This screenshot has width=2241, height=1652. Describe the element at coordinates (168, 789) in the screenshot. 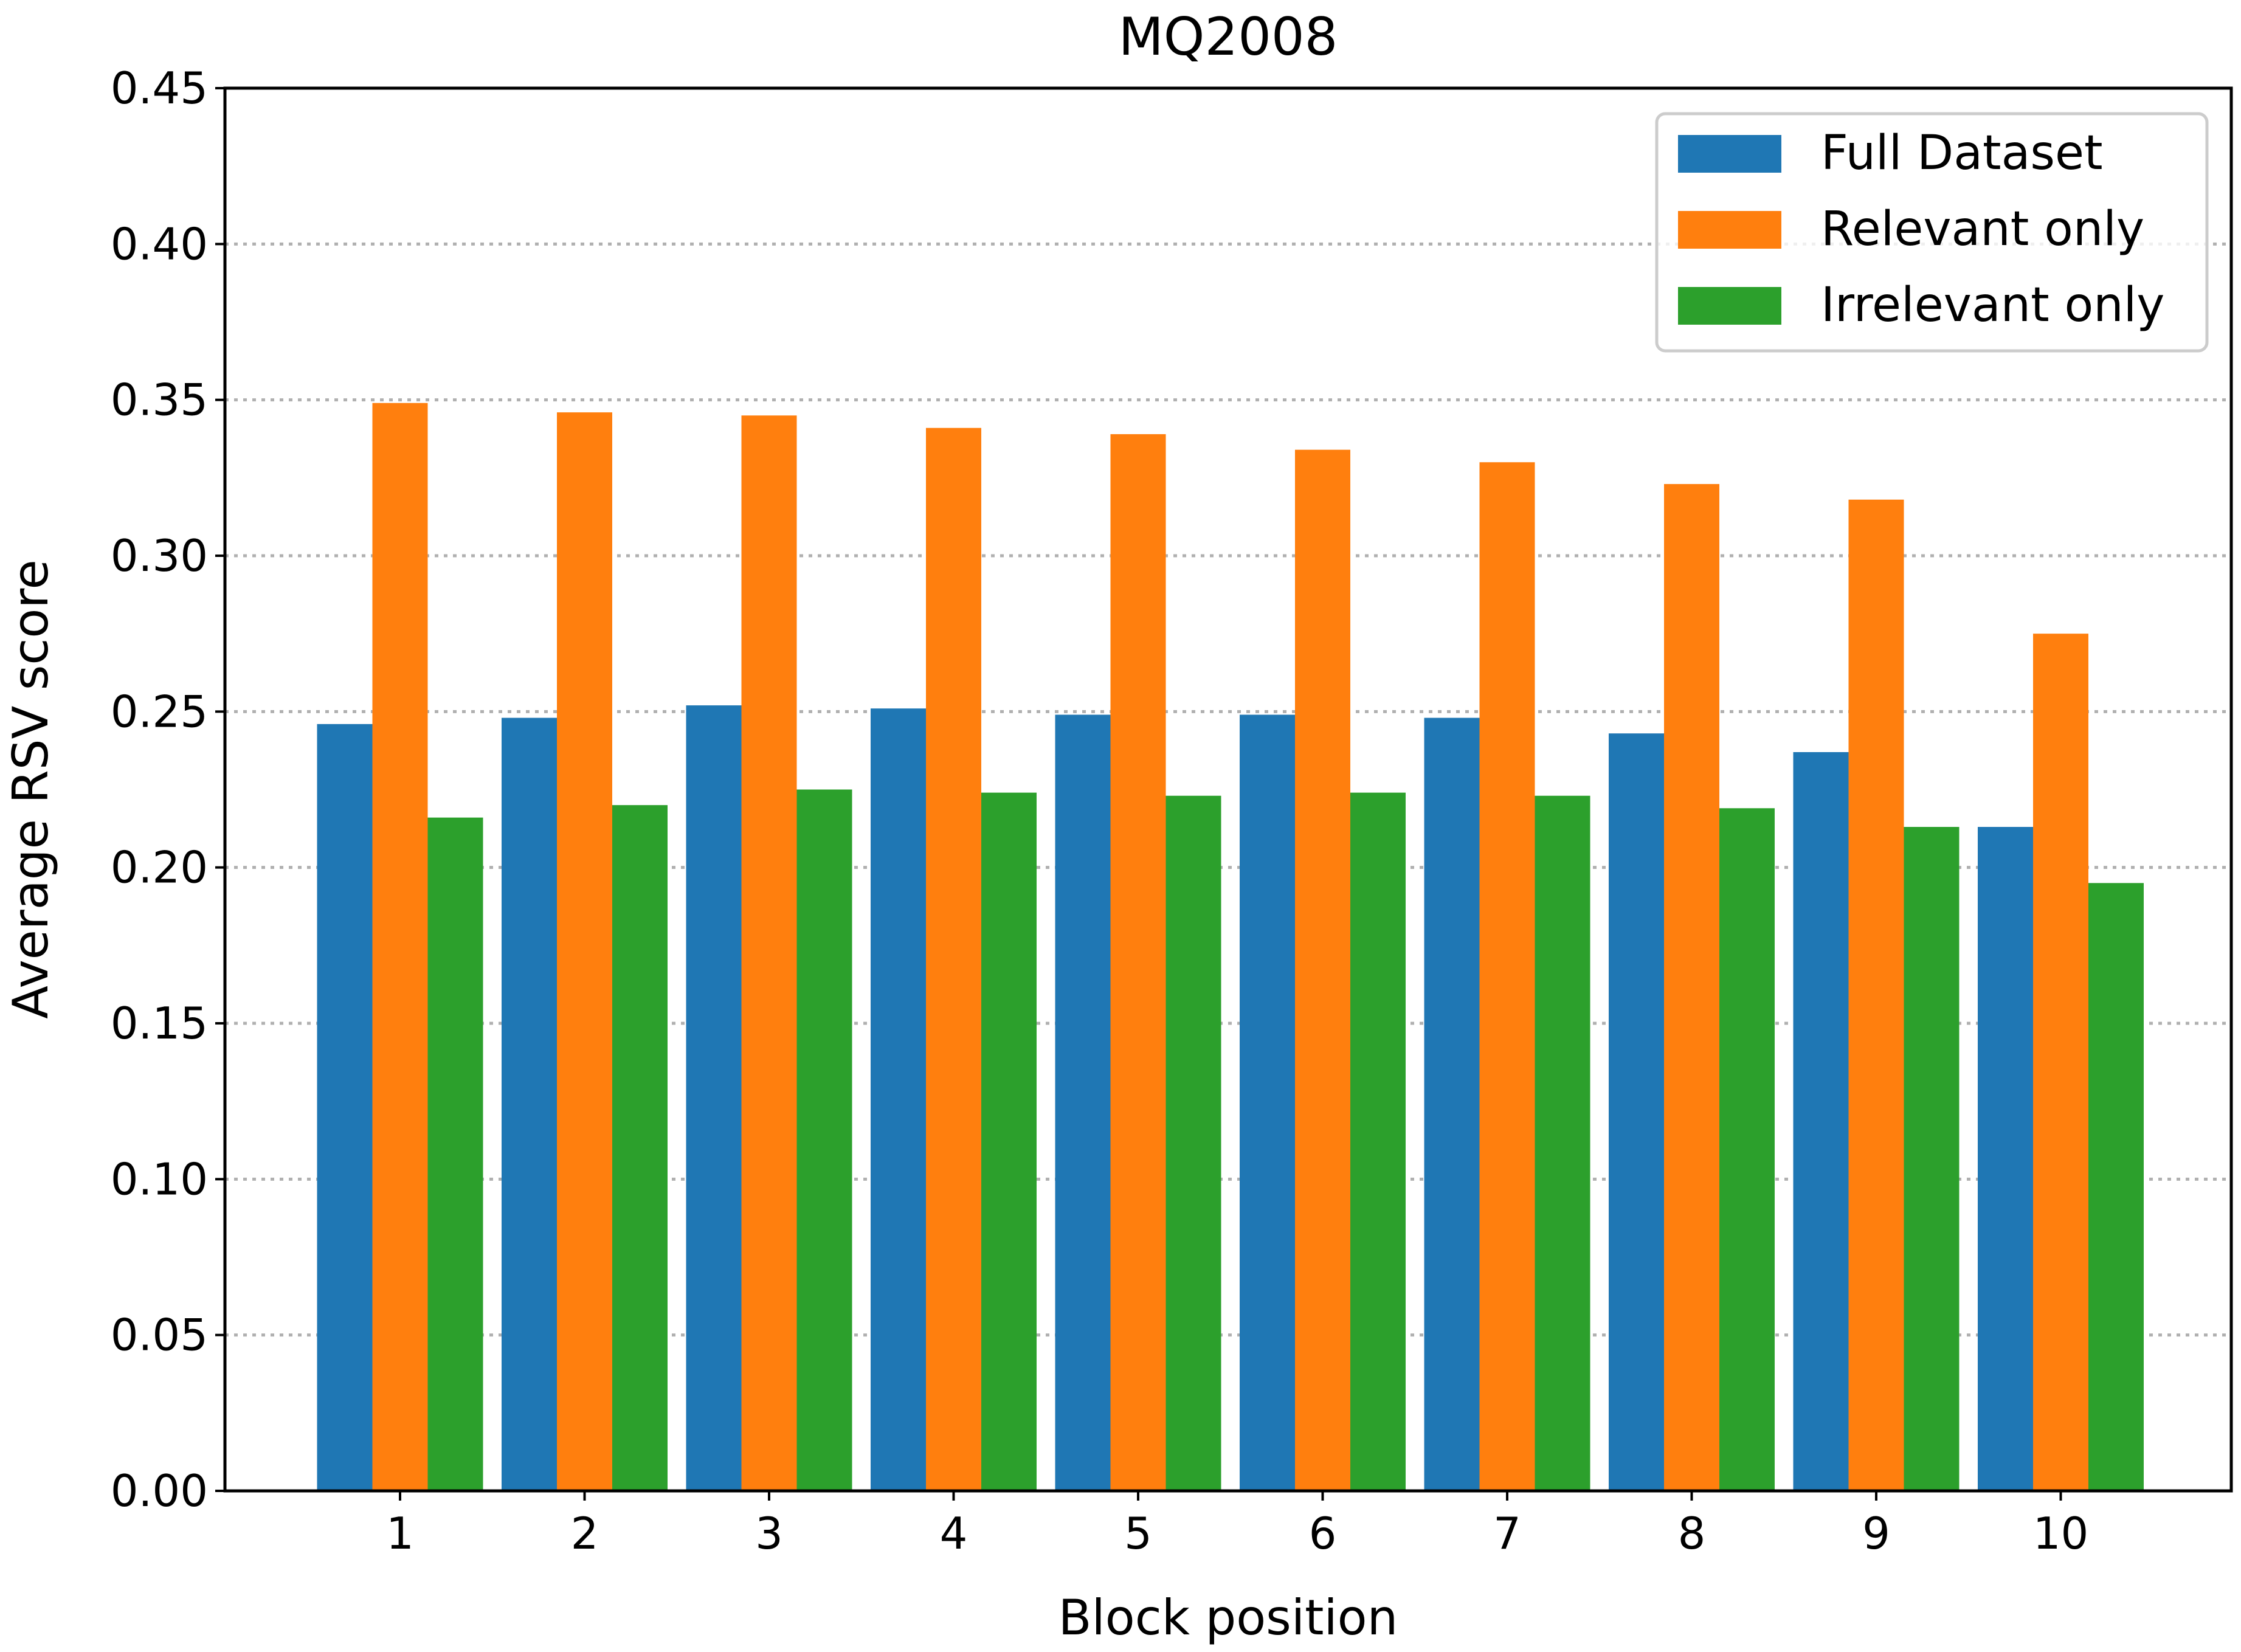

I see `y-axis-ticks: 0.00 0.05 0.10 0.15 0.20 0.25 0.30 0.35 0.40 0.45` at that location.